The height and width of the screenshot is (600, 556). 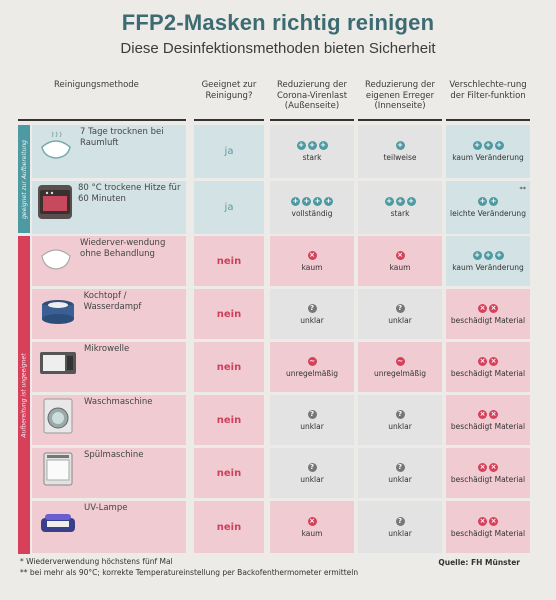 What do you see at coordinates (96, 561) in the screenshot?
I see `footnote-reuse: * Wiederverwendung höchstens fünf Mal` at bounding box center [96, 561].